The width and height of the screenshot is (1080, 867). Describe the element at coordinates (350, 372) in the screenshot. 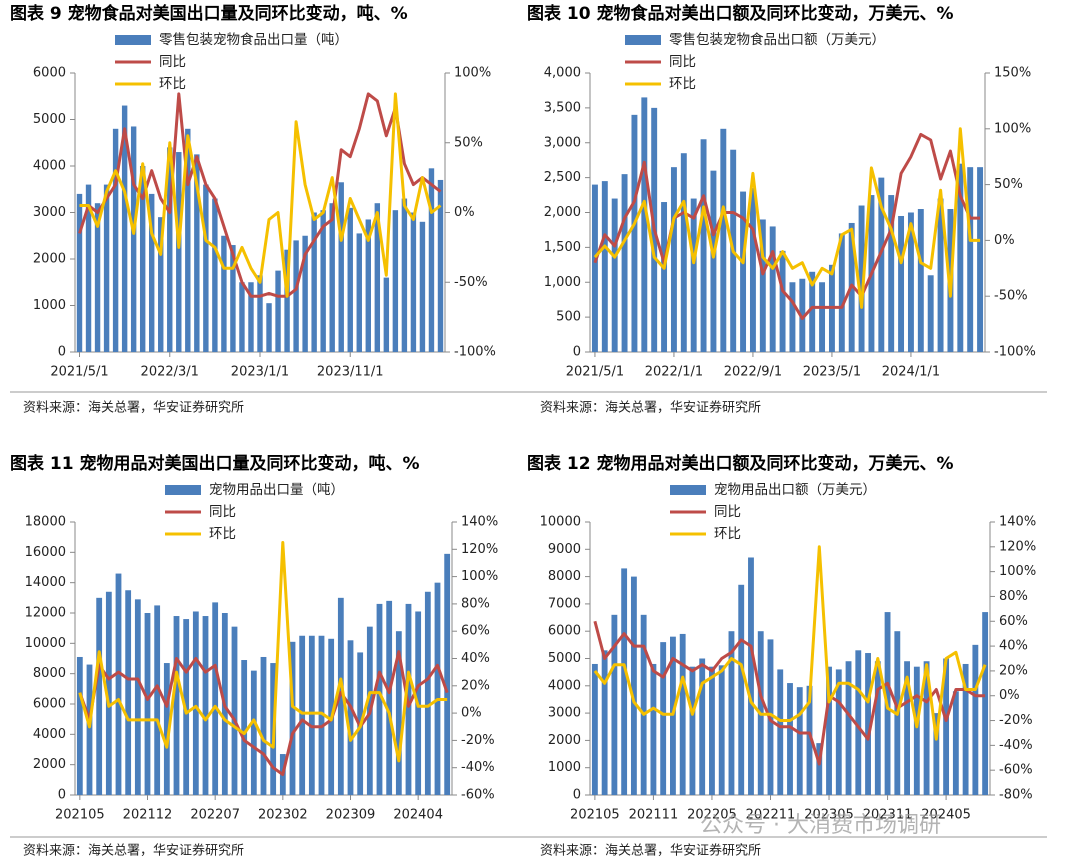

I see `x-tick-label: 2023/11/1` at that location.